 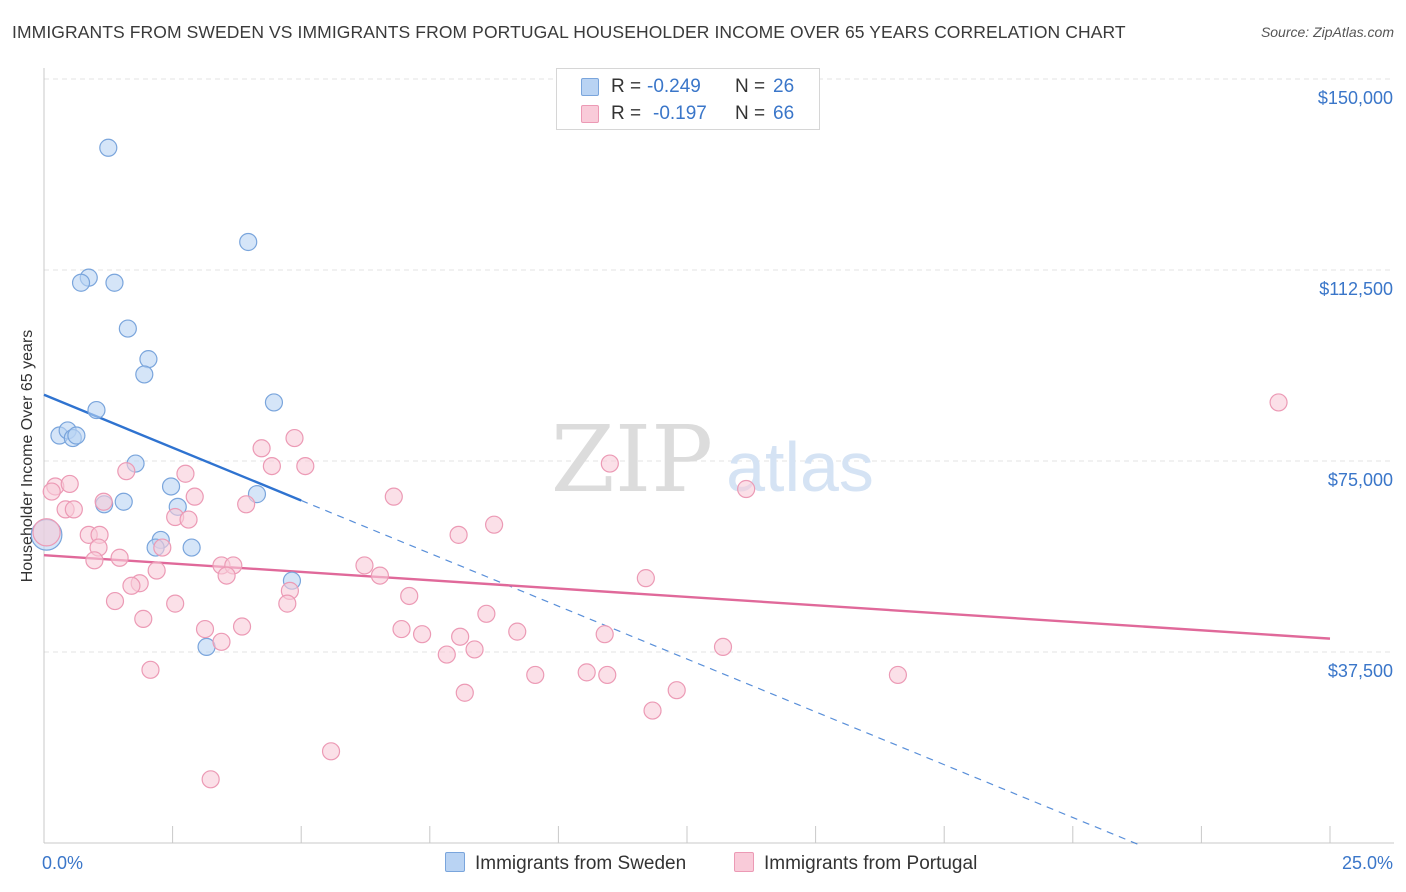 What do you see at coordinates (871, 863) in the screenshot?
I see `bottom-legend-label-portugal: Immigrants from Portugal` at bounding box center [871, 863].